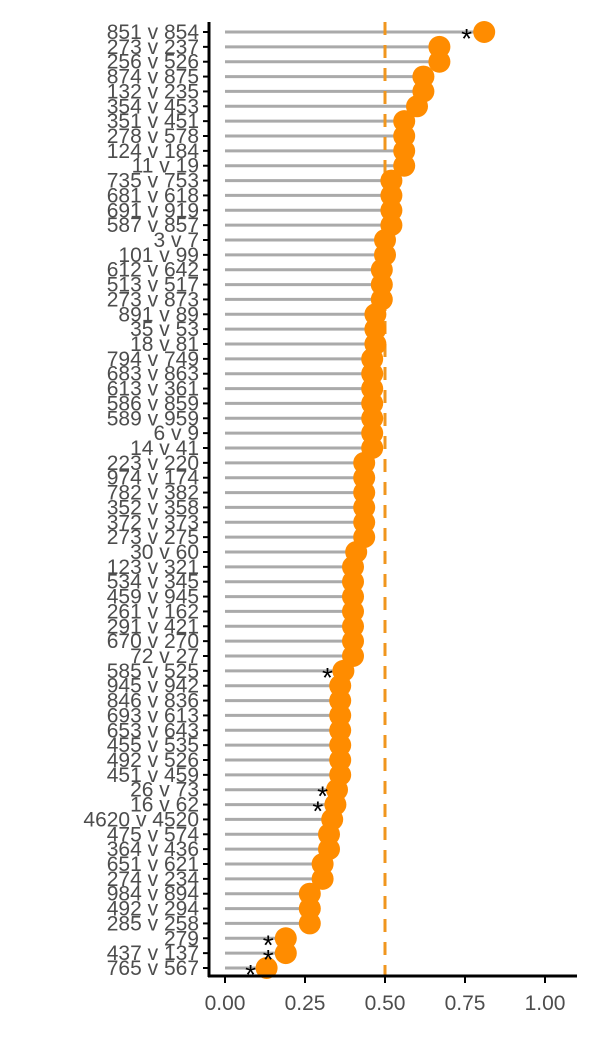 The width and height of the screenshot is (600, 1050). Describe the element at coordinates (465, 1003) in the screenshot. I see `x-tick-label: 0.75` at that location.